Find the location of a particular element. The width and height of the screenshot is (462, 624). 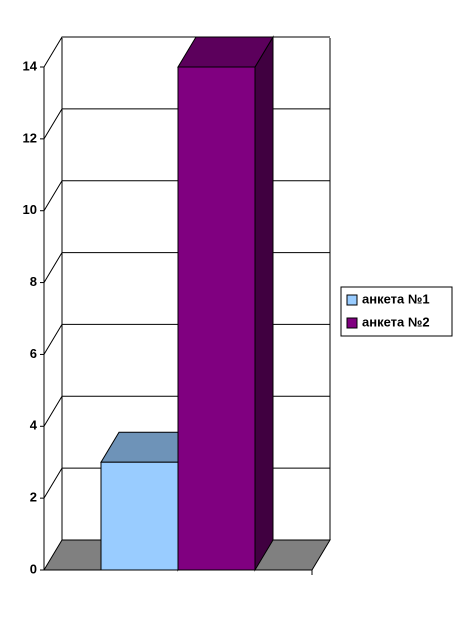

y-tick-label: 0 is located at coordinates (33, 568).